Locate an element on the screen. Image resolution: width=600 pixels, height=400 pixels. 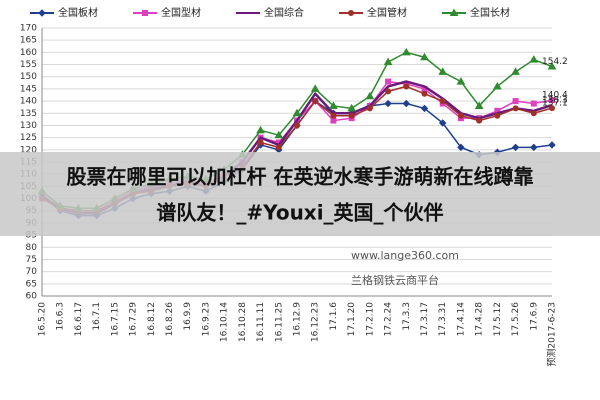
data-label: 137.1 is located at coordinates (555, 104).